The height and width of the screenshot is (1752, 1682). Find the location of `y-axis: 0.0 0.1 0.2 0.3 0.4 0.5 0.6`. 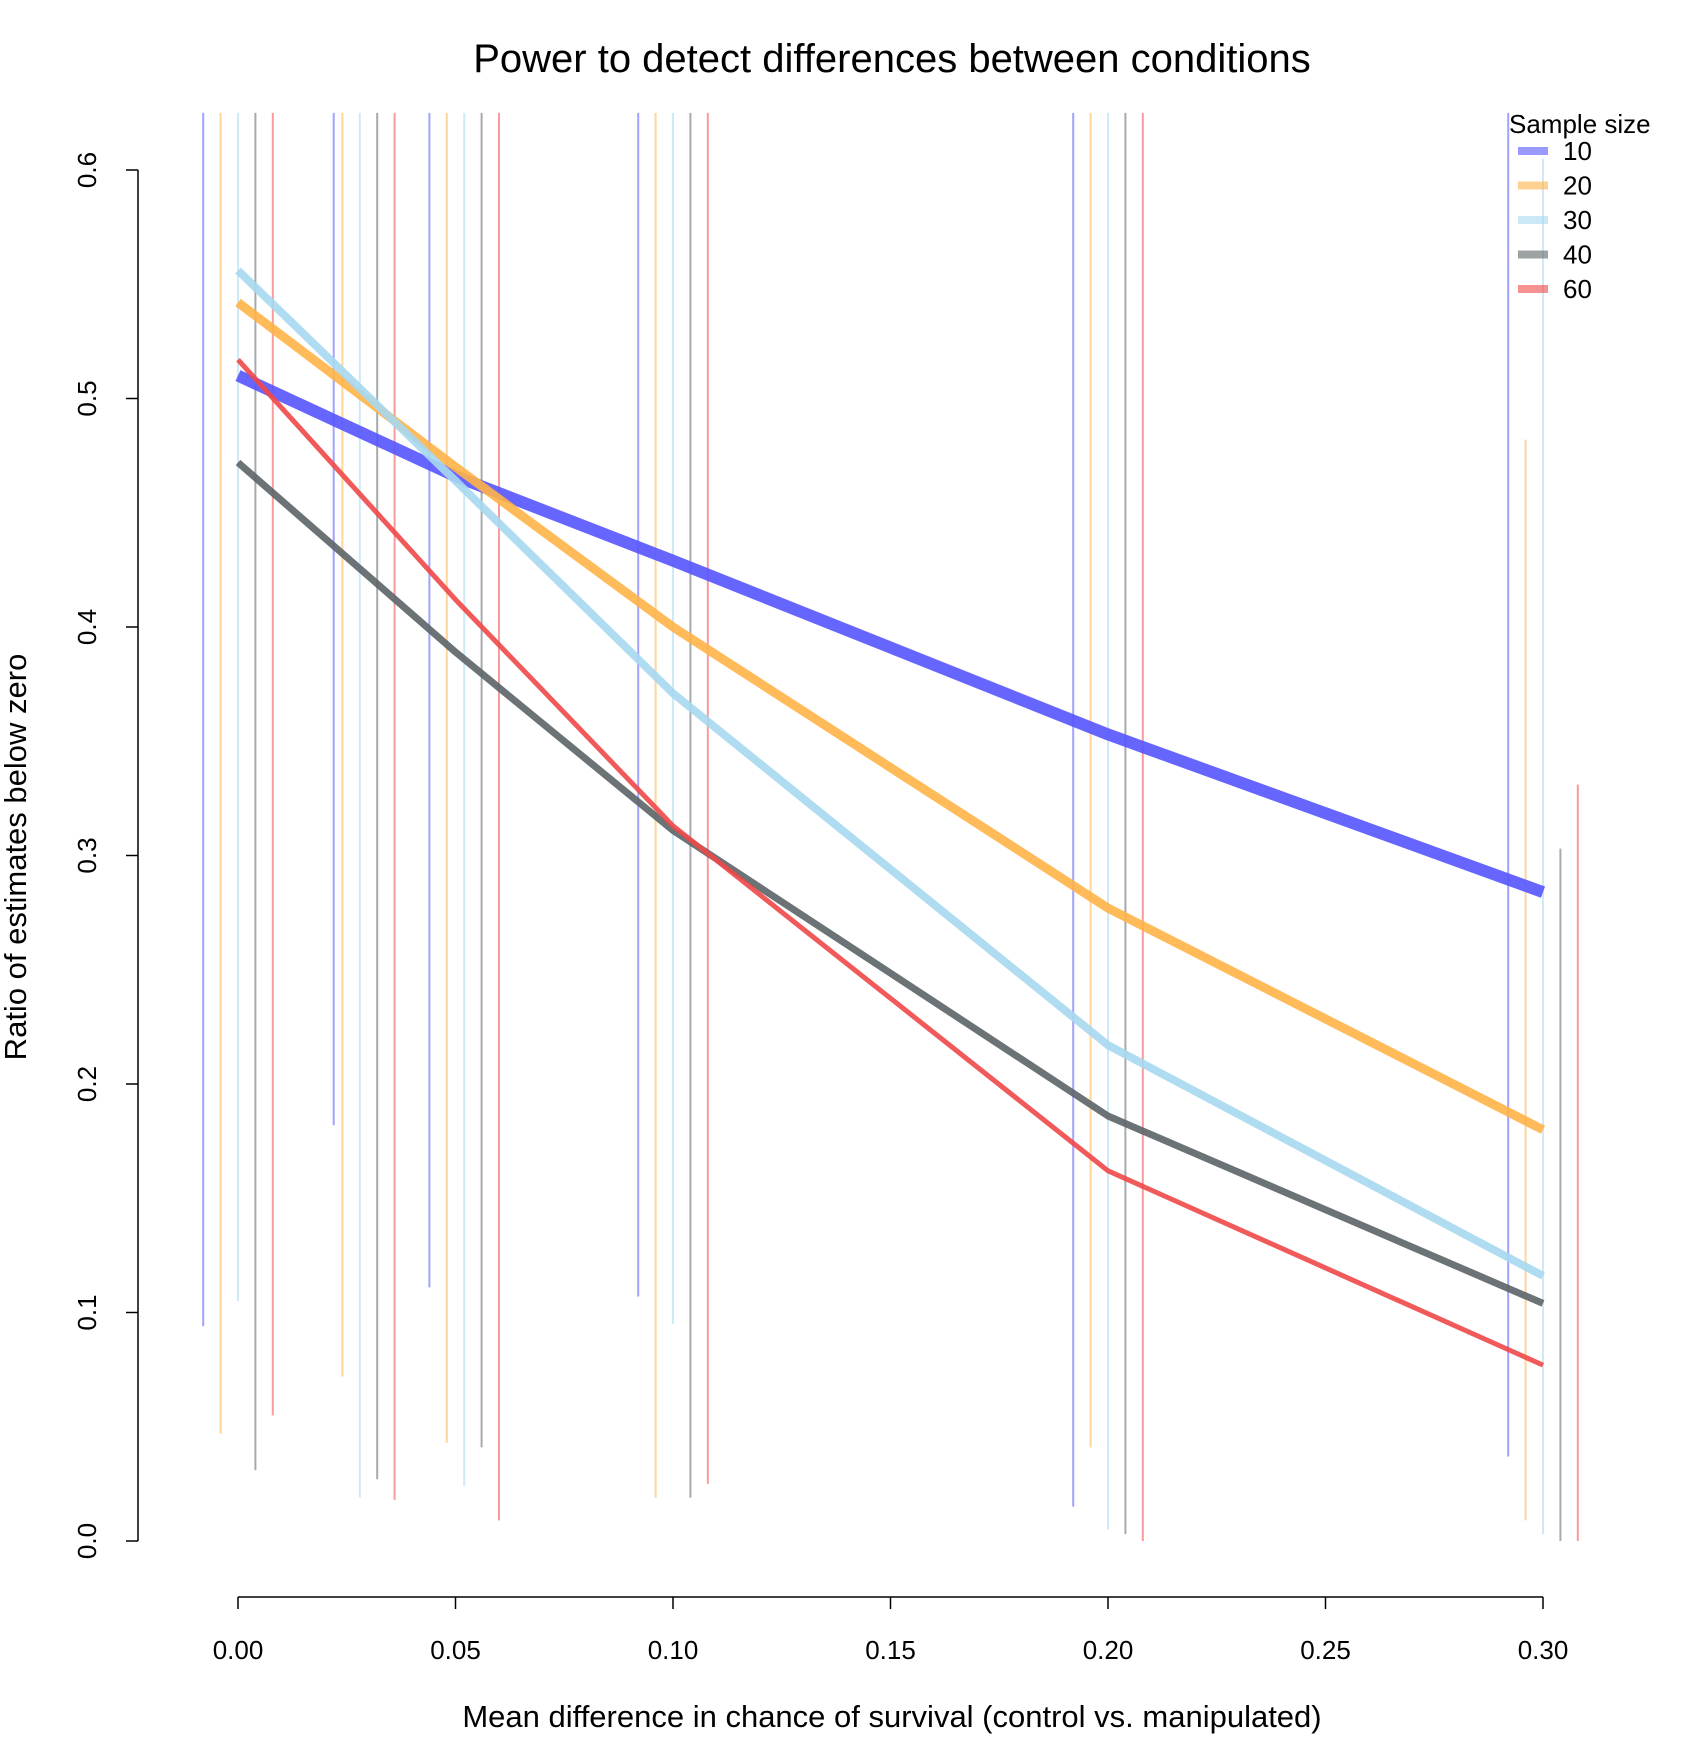

y-axis: 0.0 0.1 0.2 0.3 0.4 0.5 0.6 is located at coordinates (105, 855).